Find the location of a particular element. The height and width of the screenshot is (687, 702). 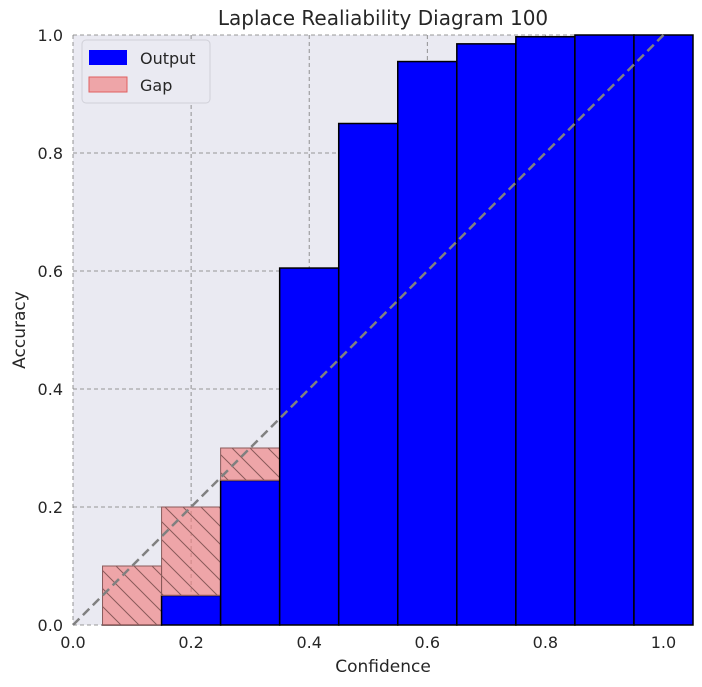

x-axis-label: Confidence is located at coordinates (383, 667).